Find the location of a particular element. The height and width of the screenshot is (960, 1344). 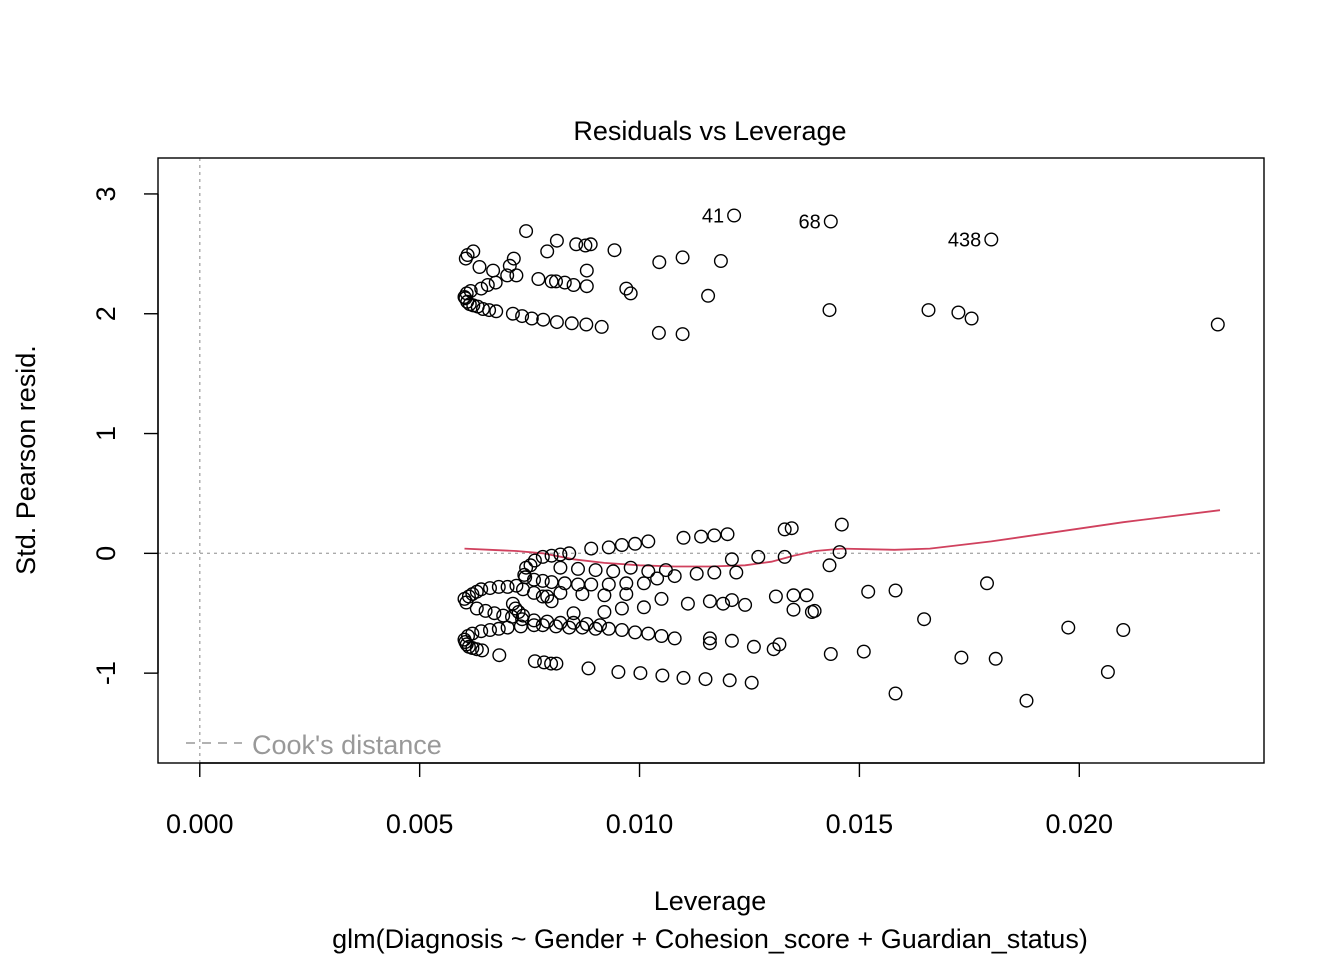

legend: Cook's distance is located at coordinates (314, 745).